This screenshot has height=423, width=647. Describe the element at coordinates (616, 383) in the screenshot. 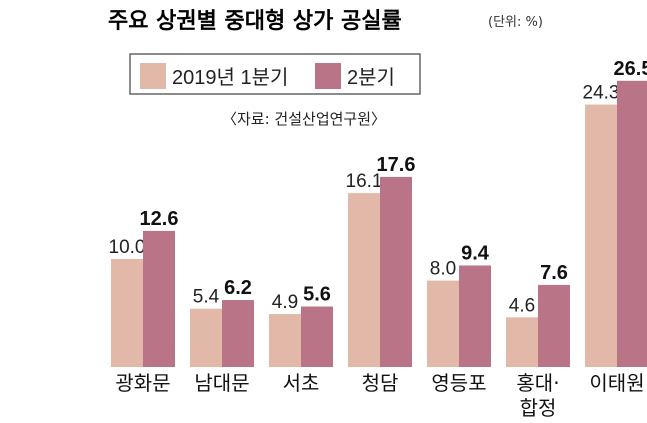

I see `category-label-6: 이태원` at that location.